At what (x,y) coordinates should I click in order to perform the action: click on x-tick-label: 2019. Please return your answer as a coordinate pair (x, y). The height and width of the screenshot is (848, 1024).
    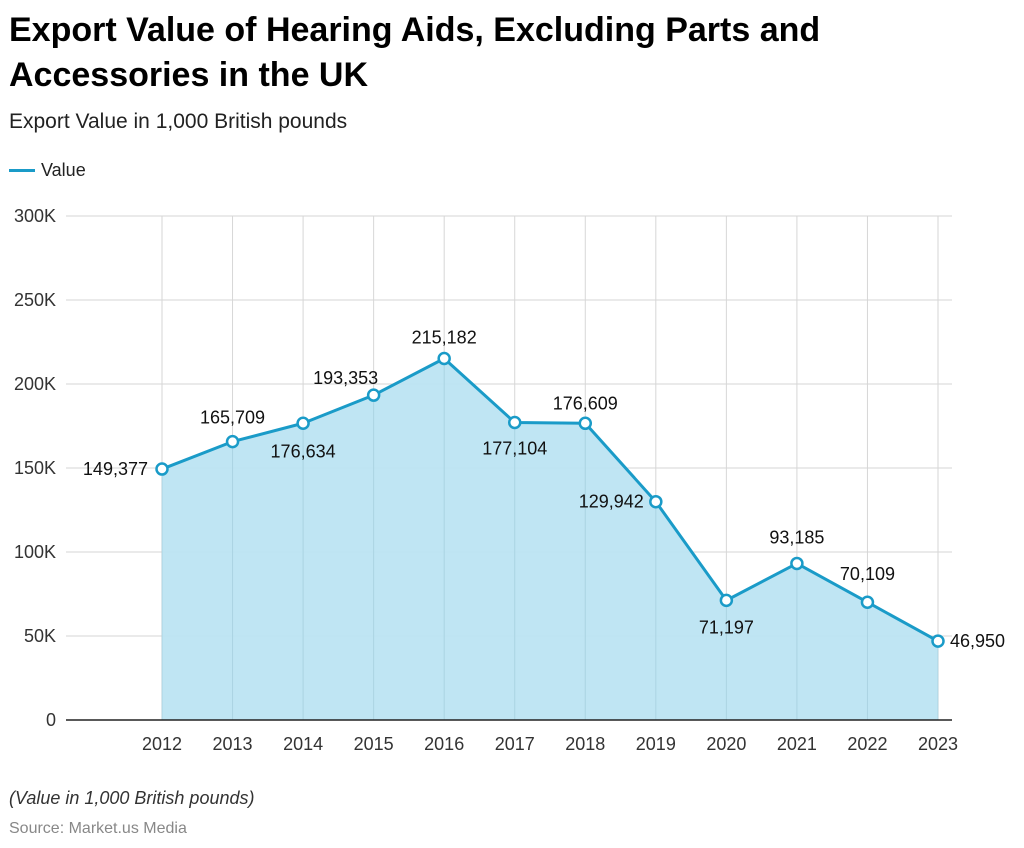
    Looking at the image, I should click on (656, 744).